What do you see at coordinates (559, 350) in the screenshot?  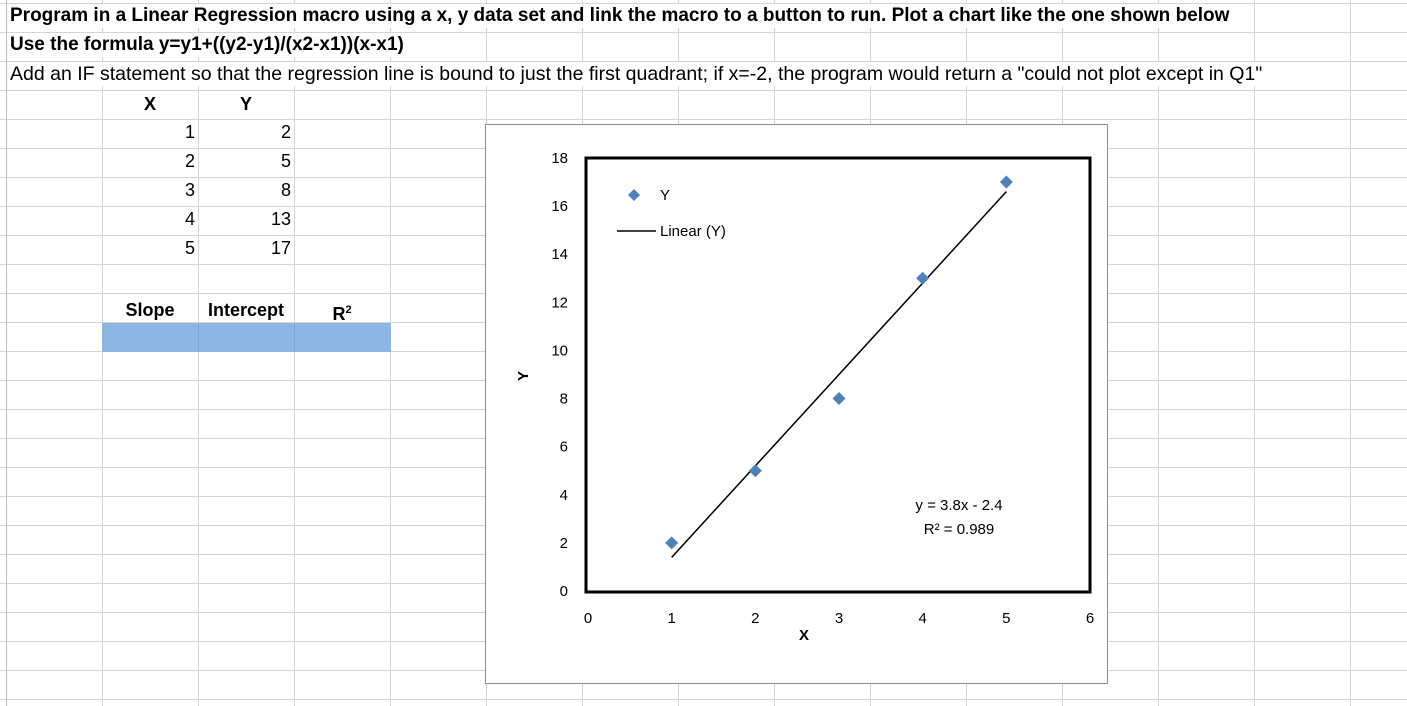 I see `y-tick-label: 10` at bounding box center [559, 350].